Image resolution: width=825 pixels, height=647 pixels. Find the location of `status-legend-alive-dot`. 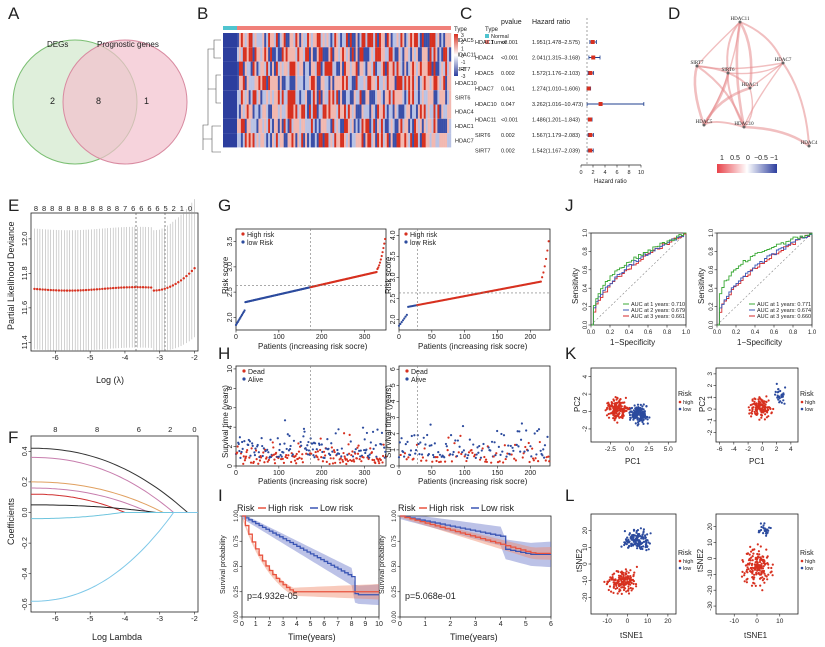

status-legend-alive-dot is located at coordinates (244, 379).